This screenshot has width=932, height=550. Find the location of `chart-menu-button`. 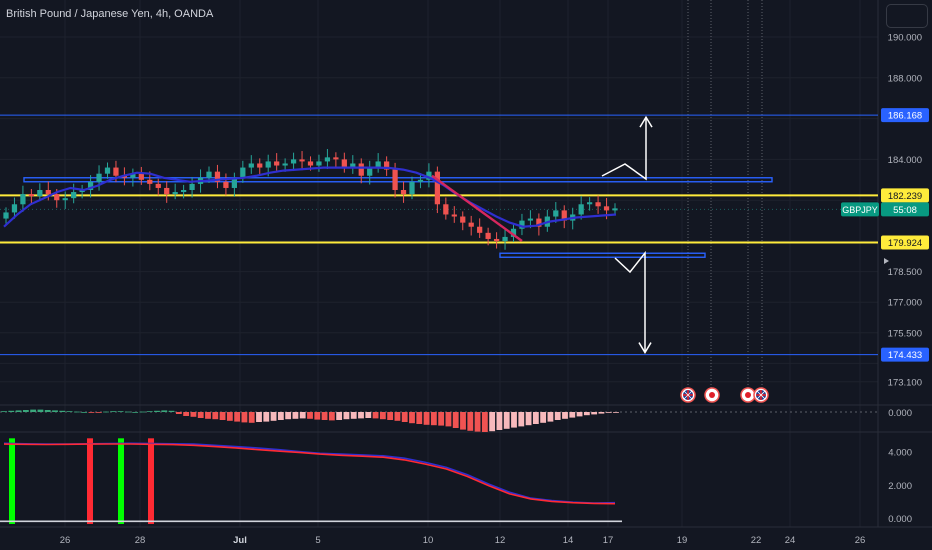

chart-menu-button is located at coordinates (907, 16).